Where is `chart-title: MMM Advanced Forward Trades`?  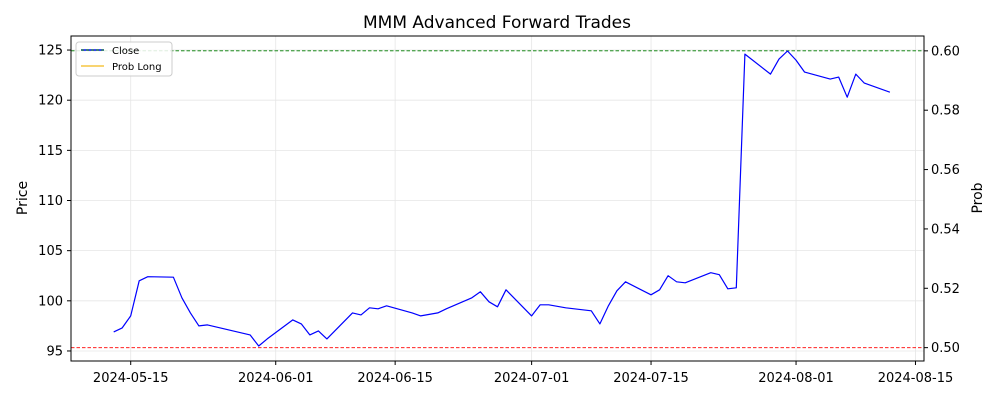
chart-title: MMM Advanced Forward Trades is located at coordinates (497, 23).